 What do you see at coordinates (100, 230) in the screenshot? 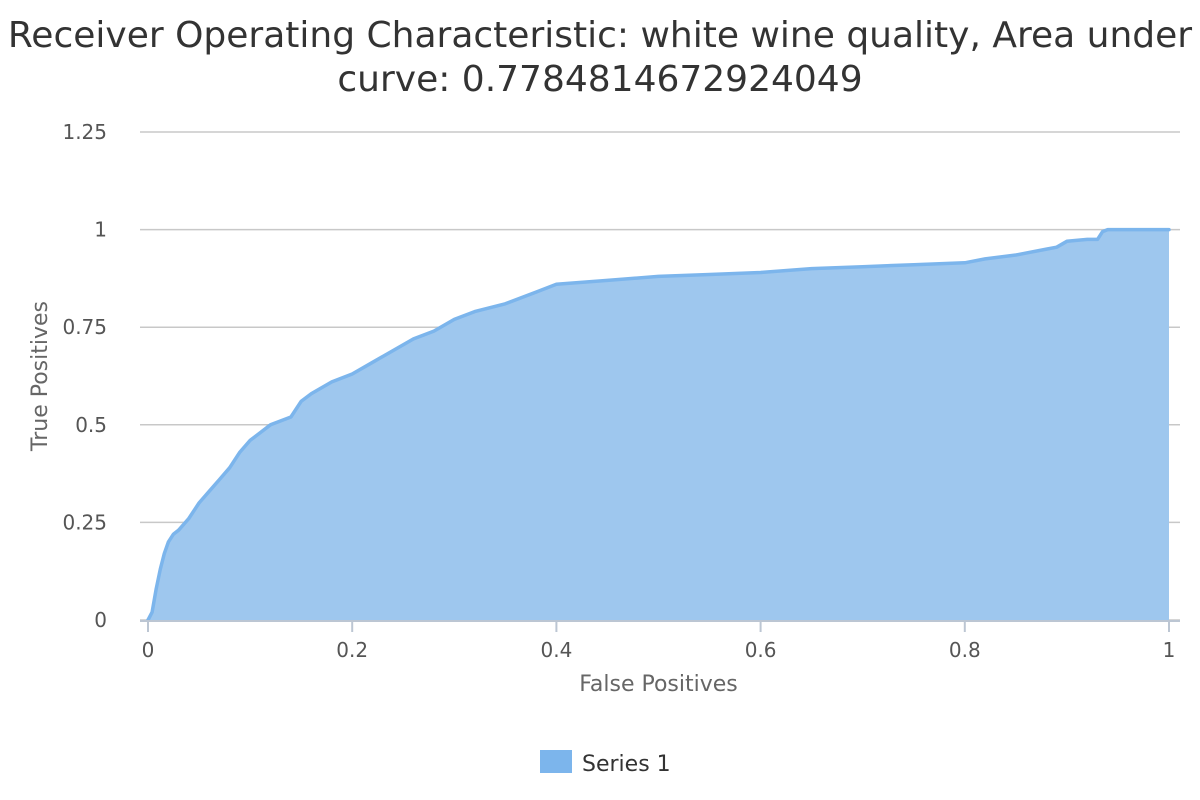
I see `y-tick-label: 1` at bounding box center [100, 230].